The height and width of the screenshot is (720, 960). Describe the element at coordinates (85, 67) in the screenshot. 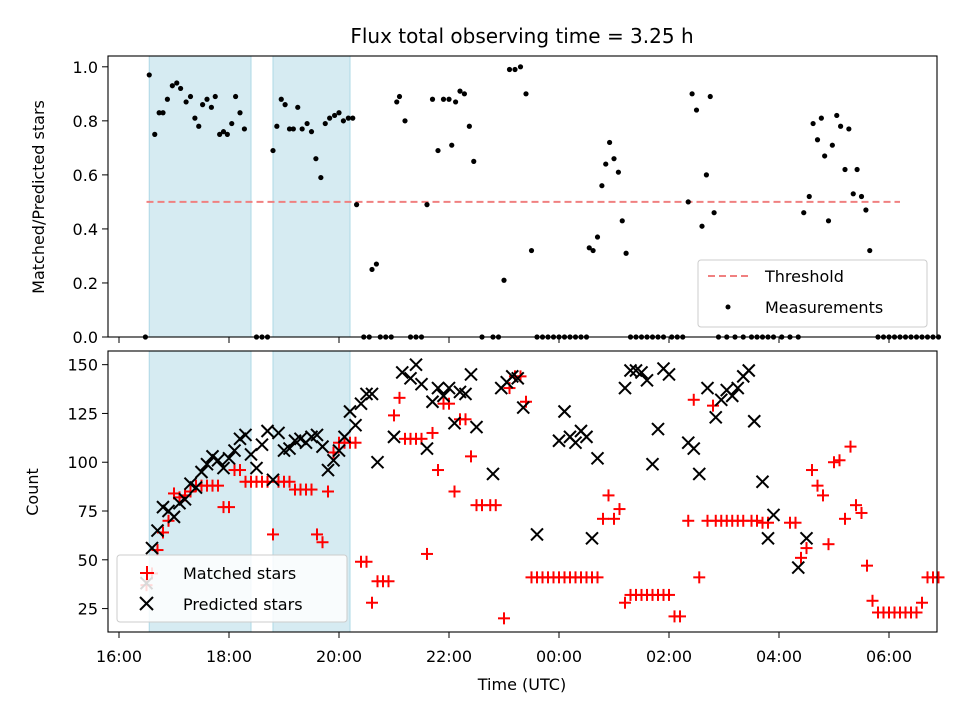

I see `y-tick-label: 1.0` at that location.